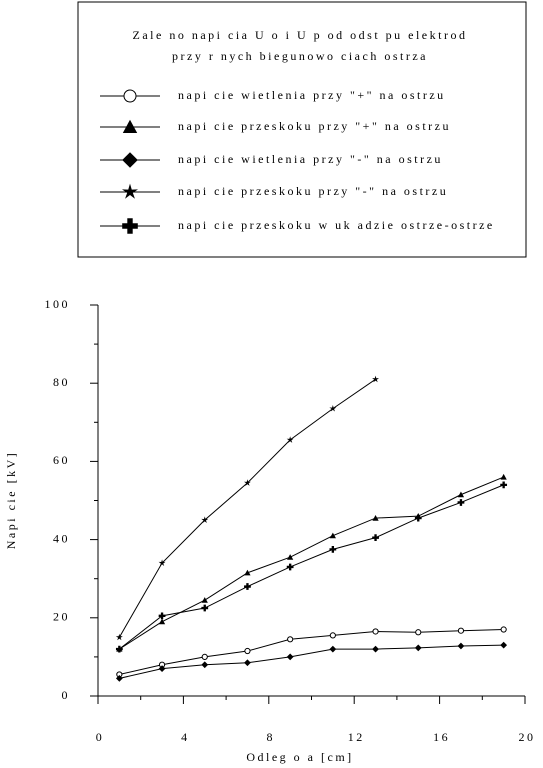 The height and width of the screenshot is (768, 543). Describe the element at coordinates (58, 304) in the screenshot. I see `y-tick-label: 100` at that location.